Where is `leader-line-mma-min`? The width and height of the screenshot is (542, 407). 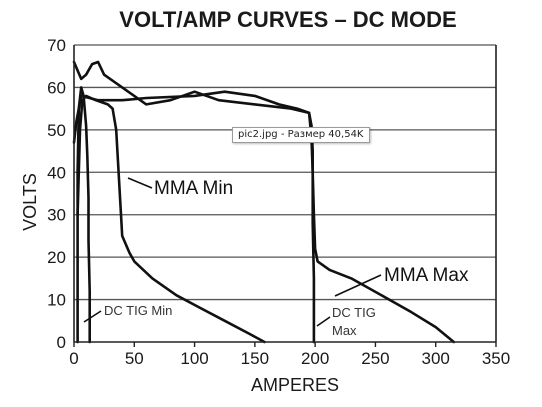
leader-line-mma-min is located at coordinates (140, 183).